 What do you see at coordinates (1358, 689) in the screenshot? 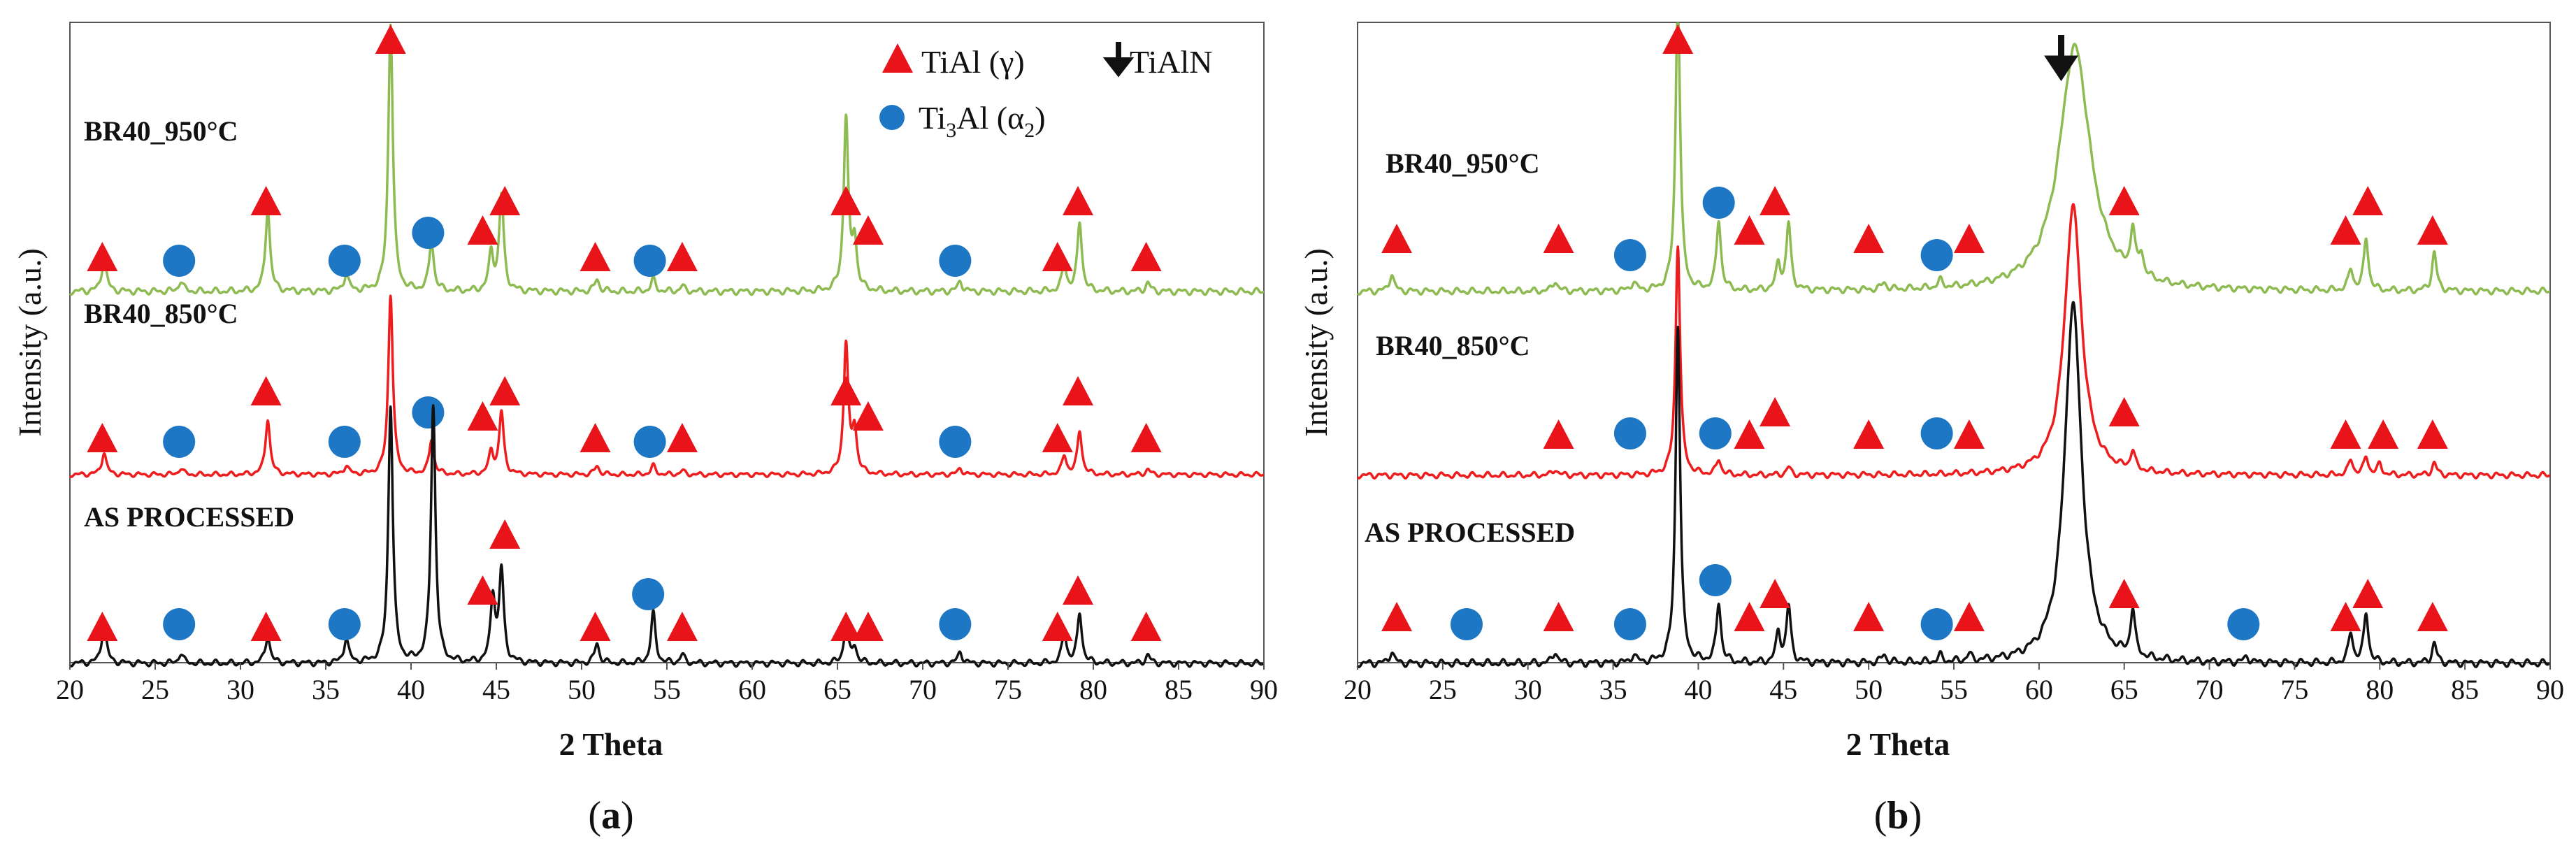
I see `x-tick-label: 20` at bounding box center [1358, 689].